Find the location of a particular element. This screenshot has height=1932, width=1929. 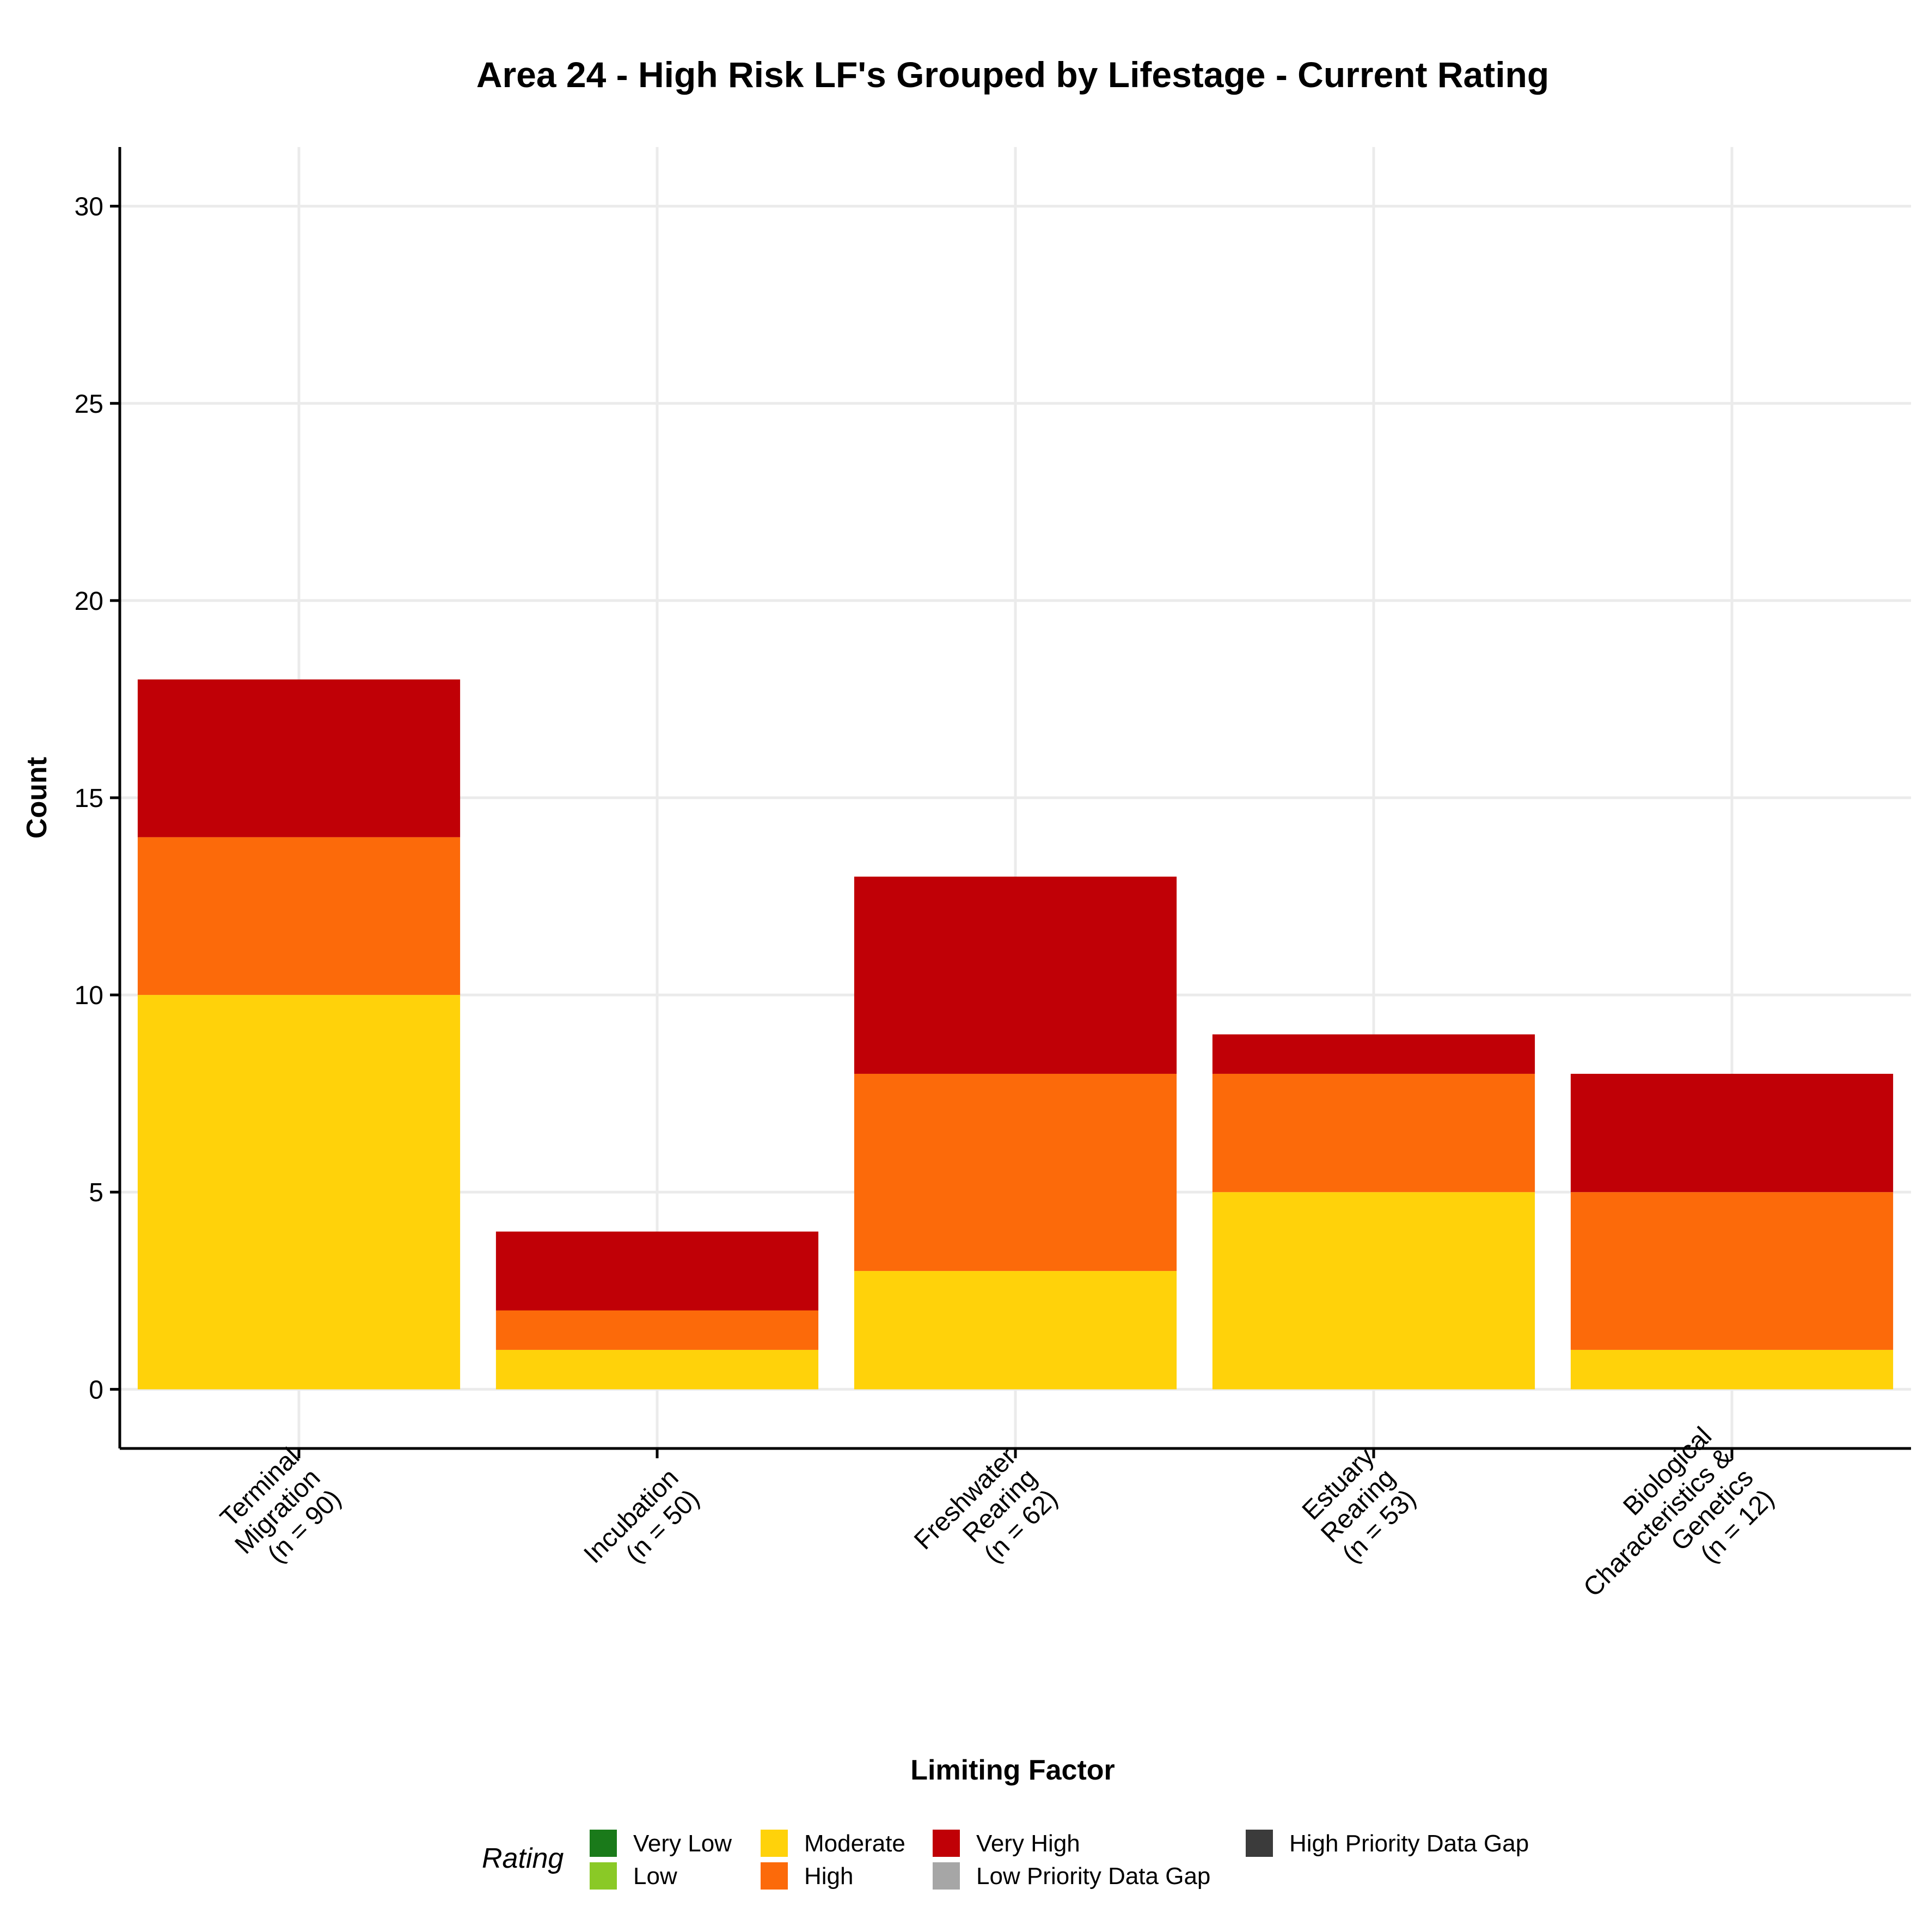

legend-label: Low is located at coordinates (655, 1877).